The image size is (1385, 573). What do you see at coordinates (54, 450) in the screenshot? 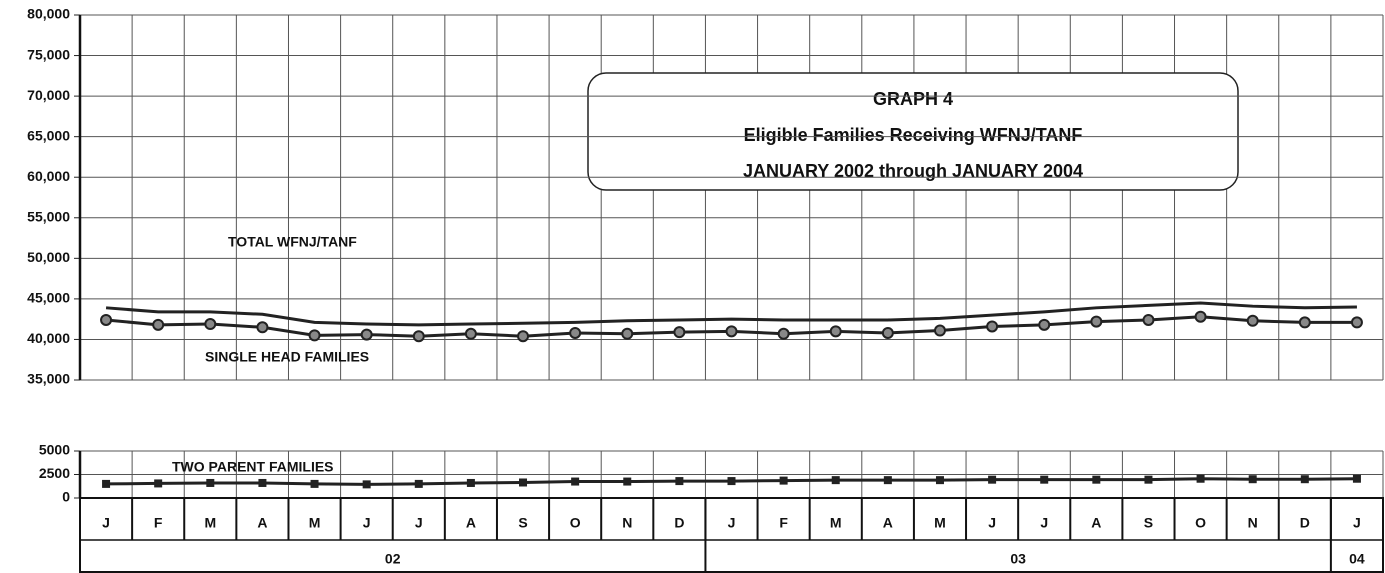
I see `y-tick-label: 5000` at bounding box center [54, 450].